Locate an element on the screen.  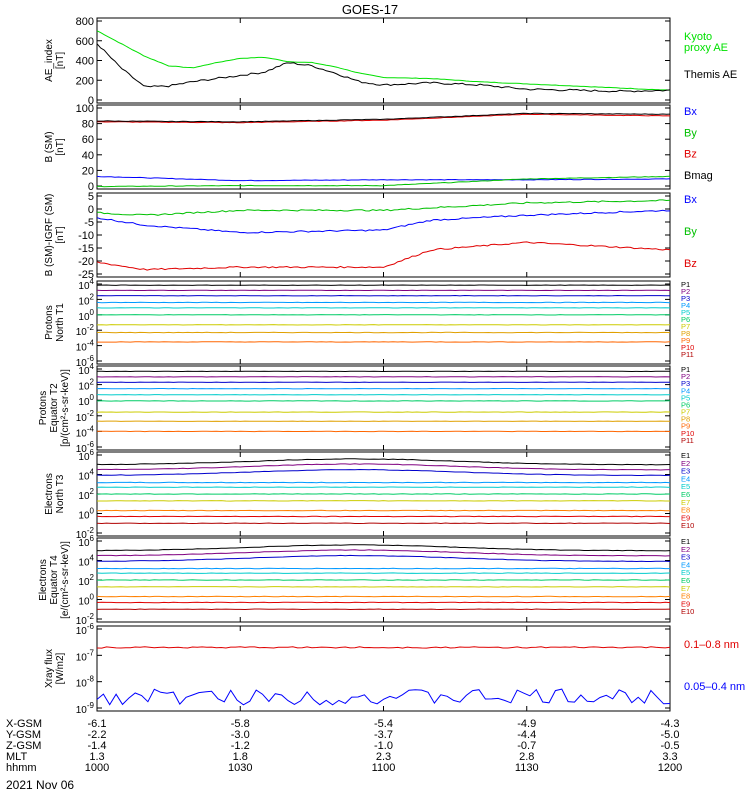
y-tick-label: 10⁻⁹ is located at coordinates (85, 708).